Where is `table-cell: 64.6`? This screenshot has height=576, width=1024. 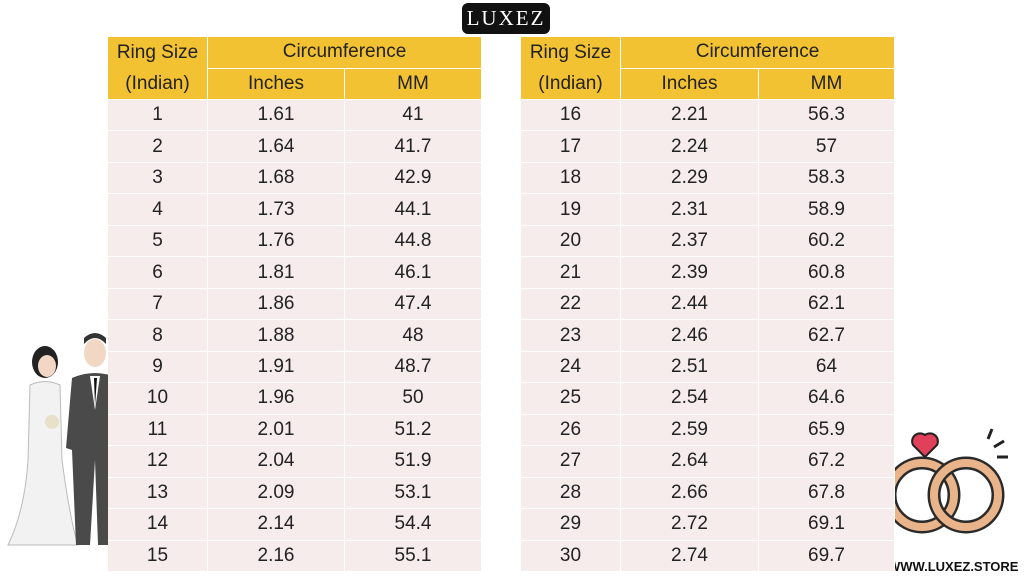 table-cell: 64.6 is located at coordinates (827, 399).